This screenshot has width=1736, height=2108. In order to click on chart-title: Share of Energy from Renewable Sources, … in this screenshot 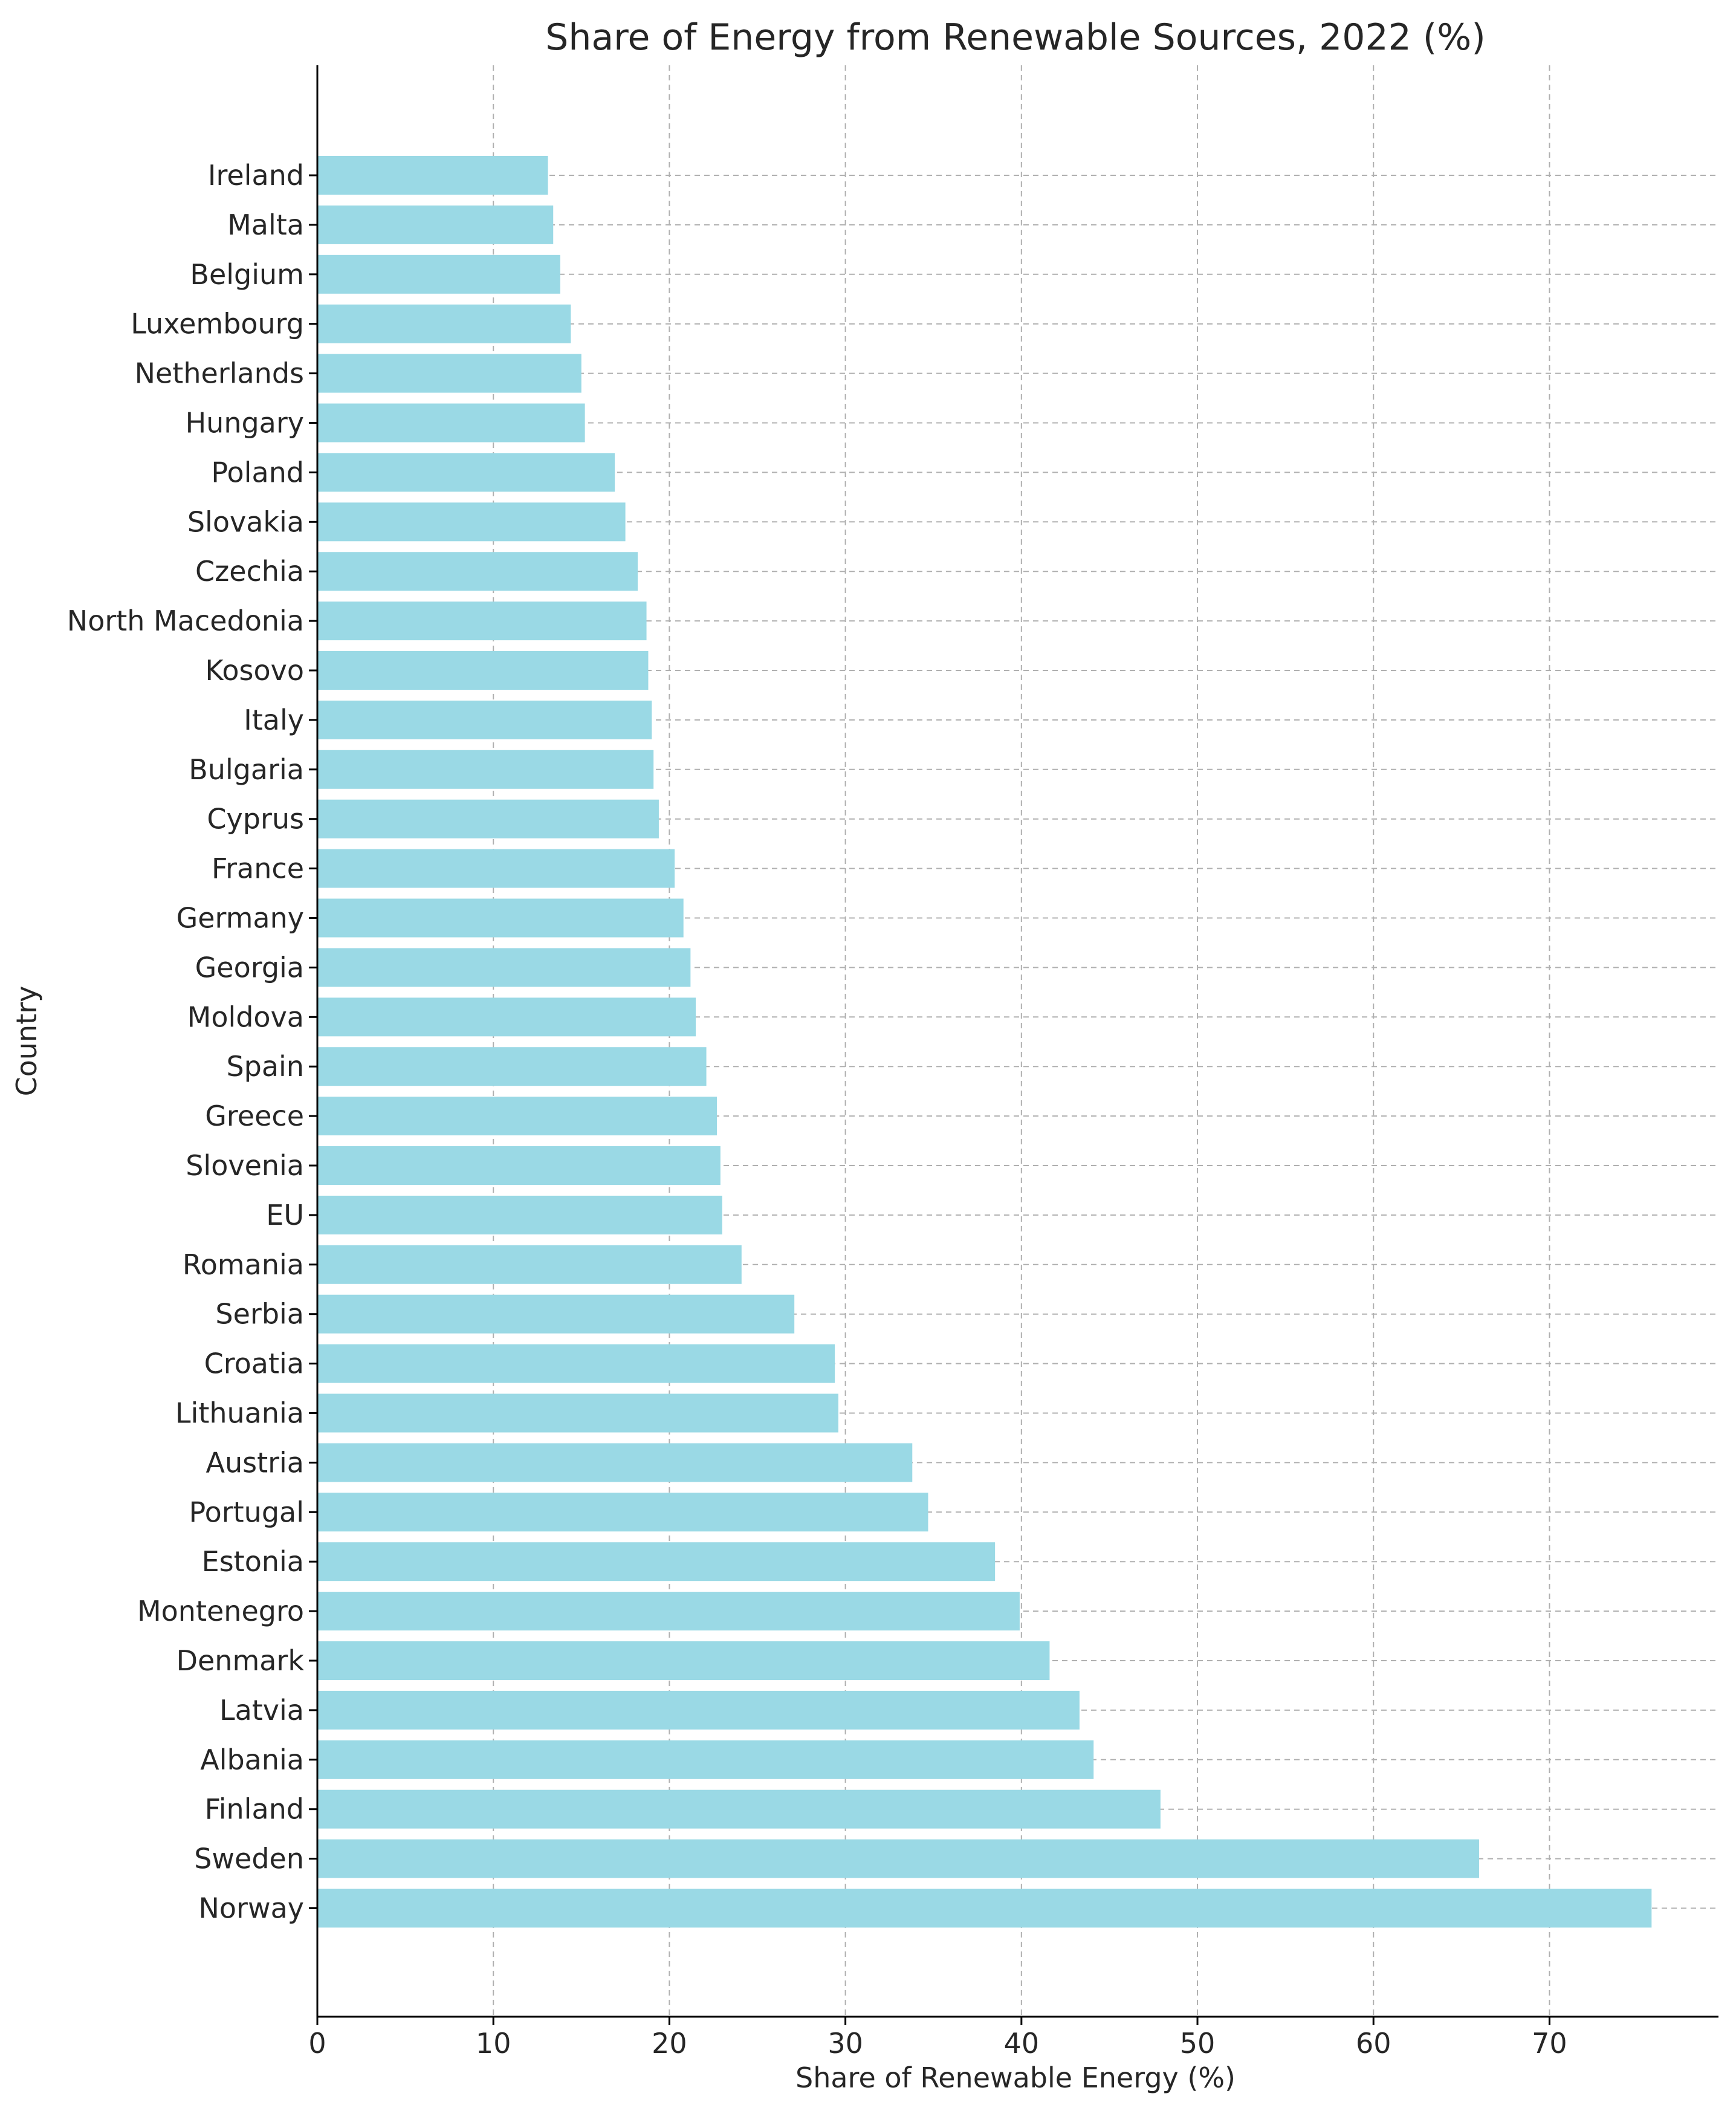, I will do `click(1015, 37)`.